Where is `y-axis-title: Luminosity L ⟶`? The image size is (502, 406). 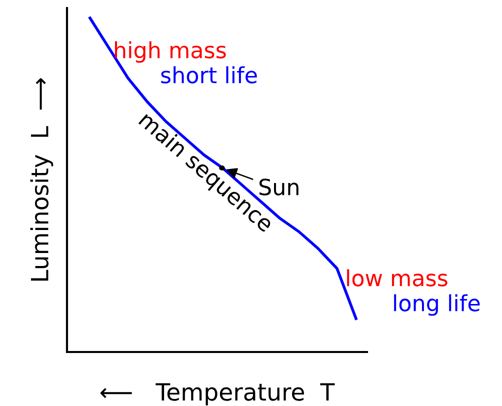
y-axis-title: Luminosity L ⟶ is located at coordinates (42, 179).